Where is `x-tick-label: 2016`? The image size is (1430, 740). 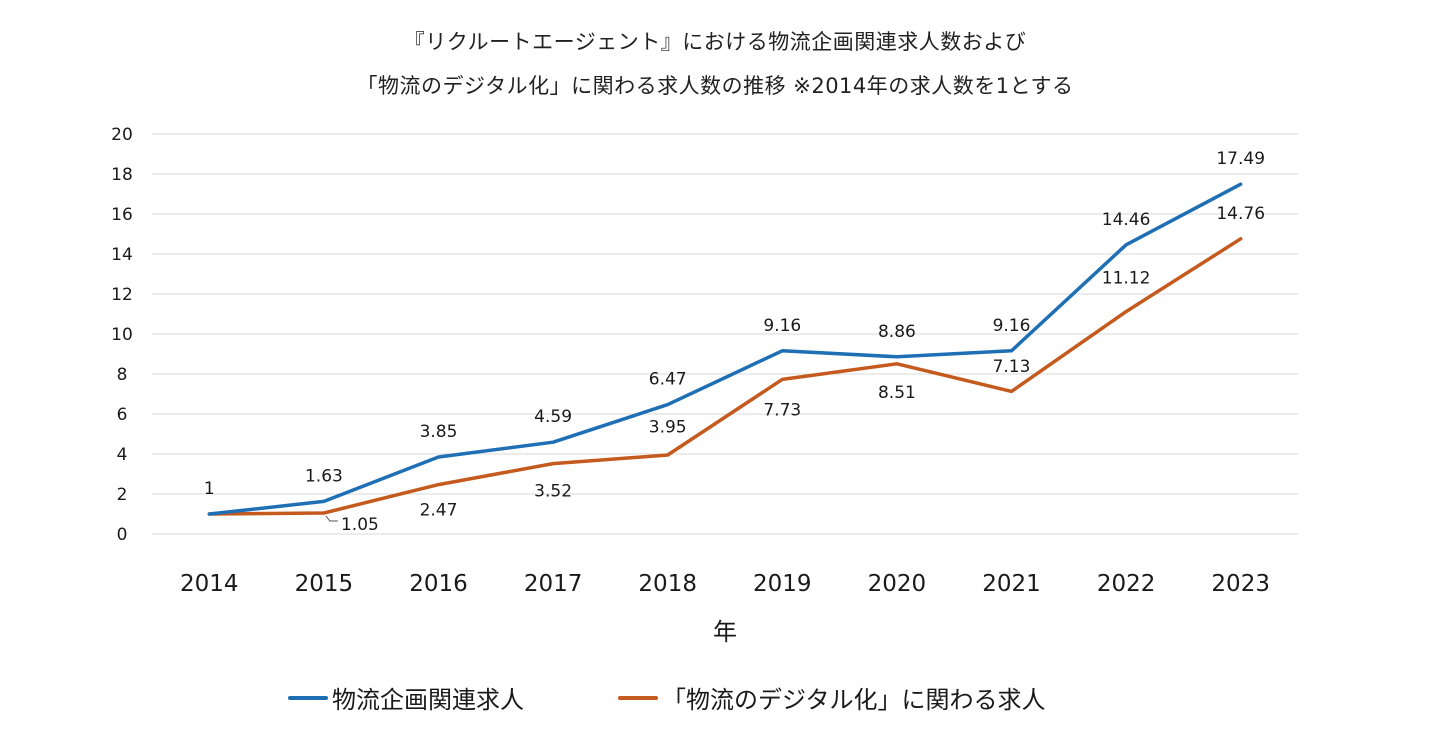
x-tick-label: 2016 is located at coordinates (438, 584).